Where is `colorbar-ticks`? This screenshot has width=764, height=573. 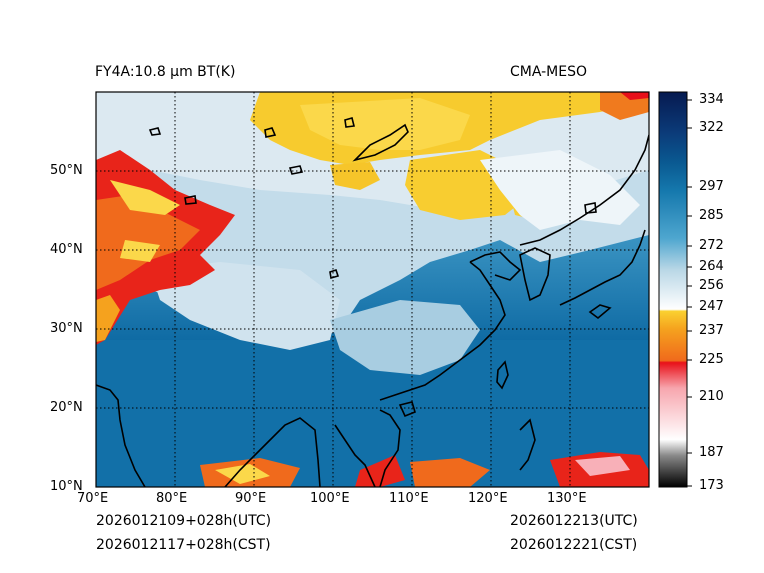 colorbar-ticks is located at coordinates (689, 293).